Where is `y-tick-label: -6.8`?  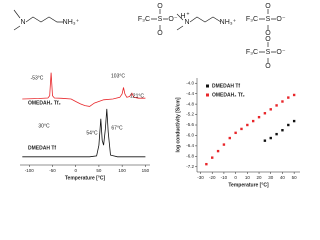 y-tick-label: -6.8 is located at coordinates (190, 156).